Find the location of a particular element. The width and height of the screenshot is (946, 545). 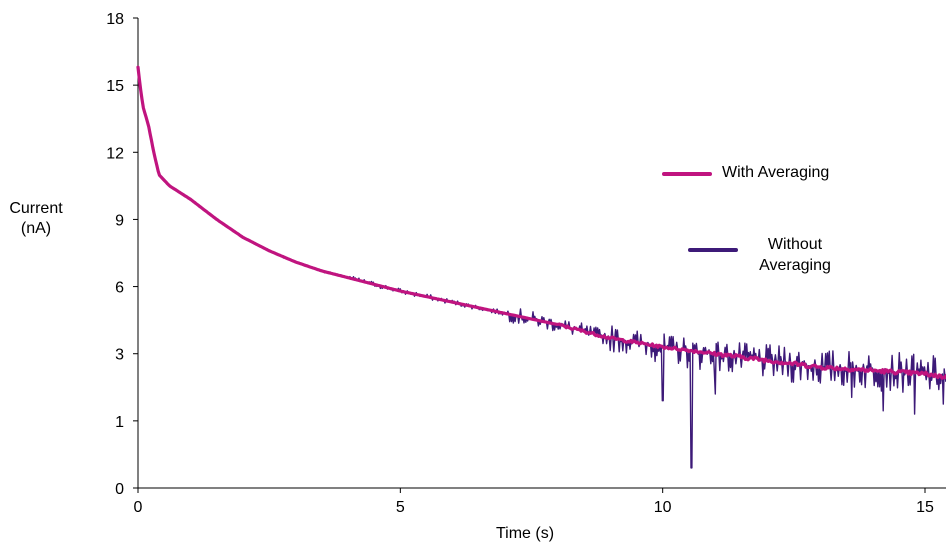

x-tick-label: 5 is located at coordinates (400, 507).